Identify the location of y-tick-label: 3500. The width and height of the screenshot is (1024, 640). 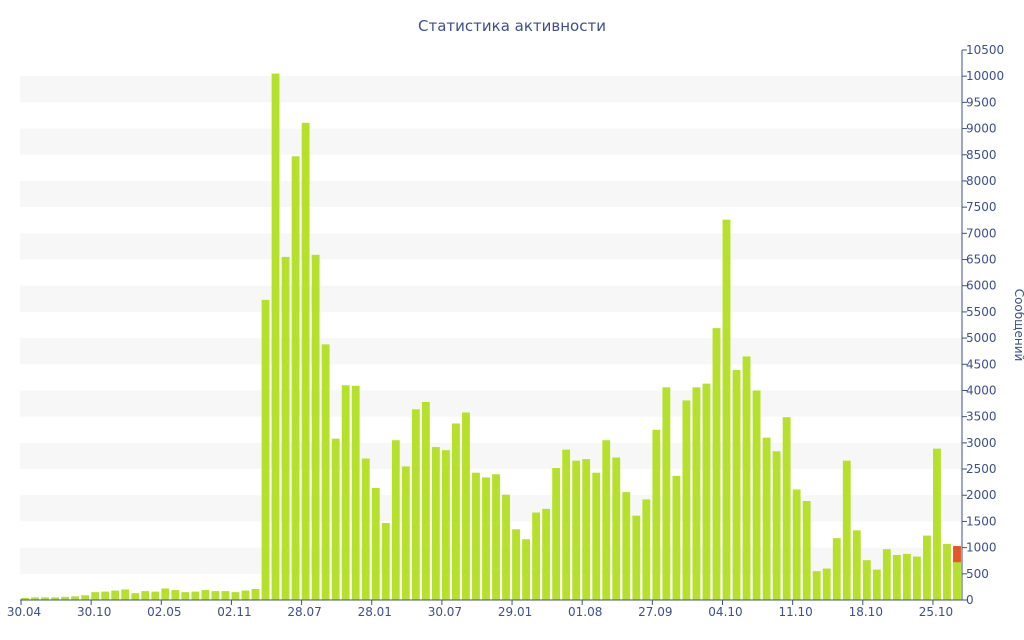
(981, 417).